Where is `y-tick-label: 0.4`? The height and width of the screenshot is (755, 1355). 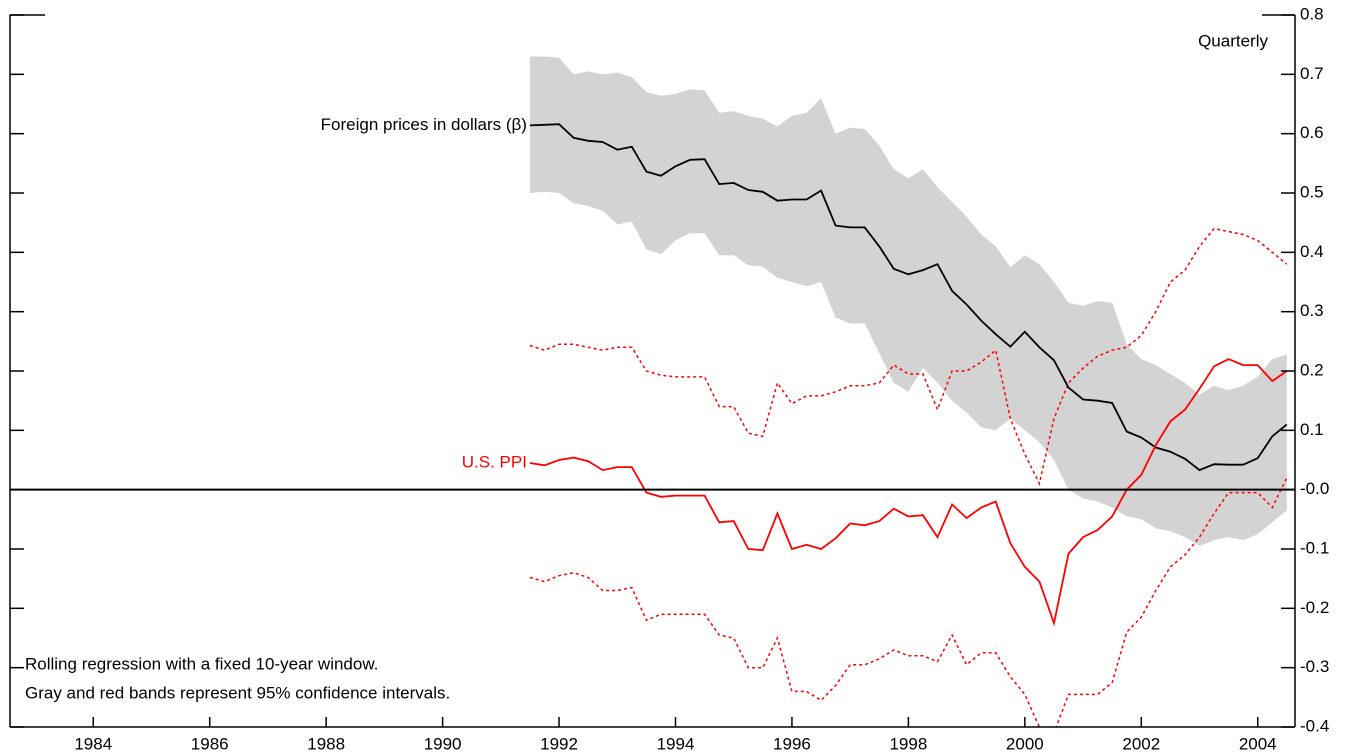 y-tick-label: 0.4 is located at coordinates (1312, 251).